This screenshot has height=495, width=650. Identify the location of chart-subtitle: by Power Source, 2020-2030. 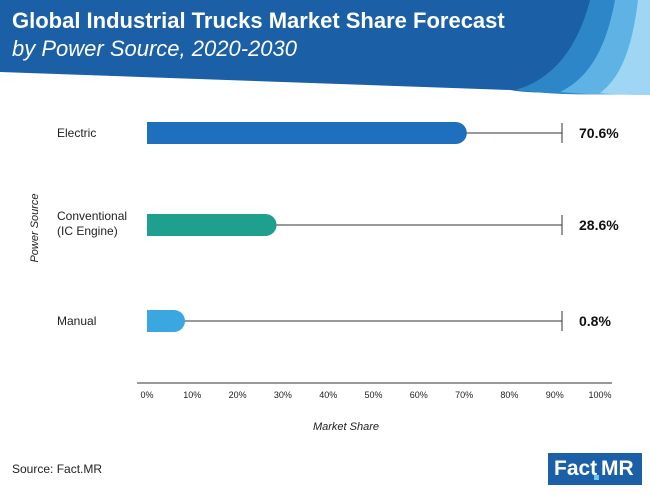
(154, 48).